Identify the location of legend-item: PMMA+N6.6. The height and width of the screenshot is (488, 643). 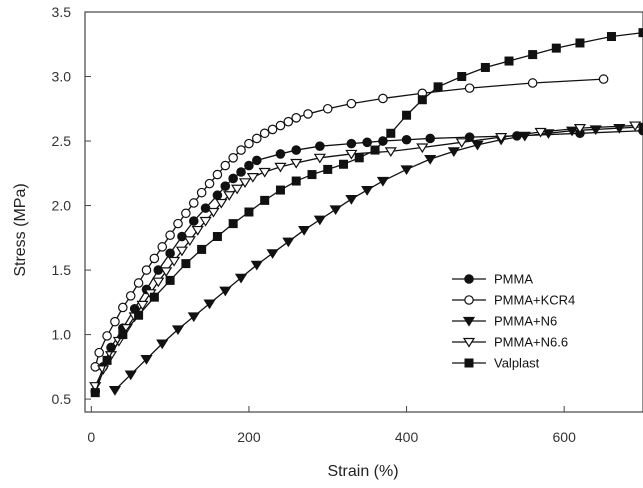
(510, 342).